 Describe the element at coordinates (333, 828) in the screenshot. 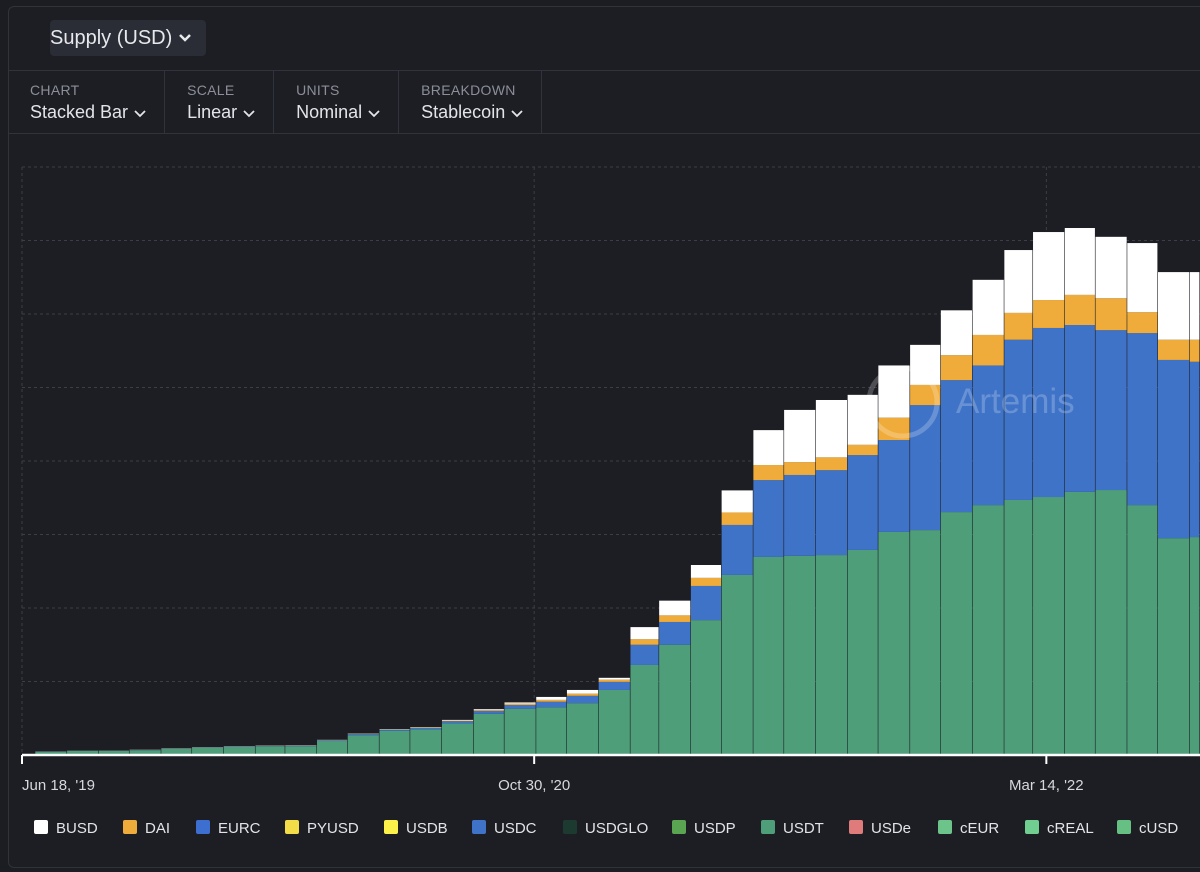

I see `legend-label: PYUSD` at that location.